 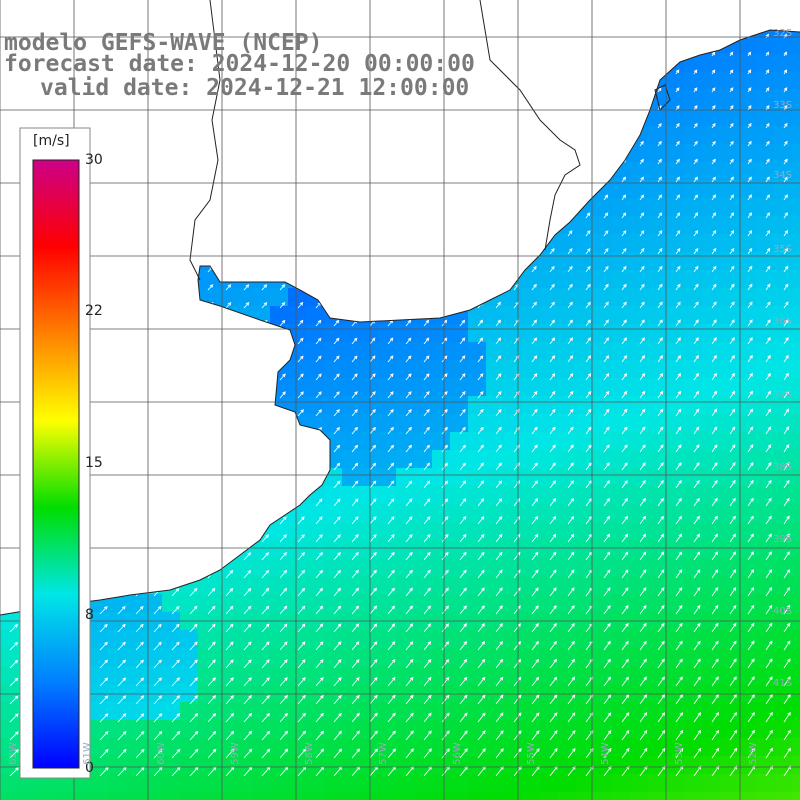 What do you see at coordinates (89, 768) in the screenshot?
I see `colorbar-tick-label: 0` at bounding box center [89, 768].